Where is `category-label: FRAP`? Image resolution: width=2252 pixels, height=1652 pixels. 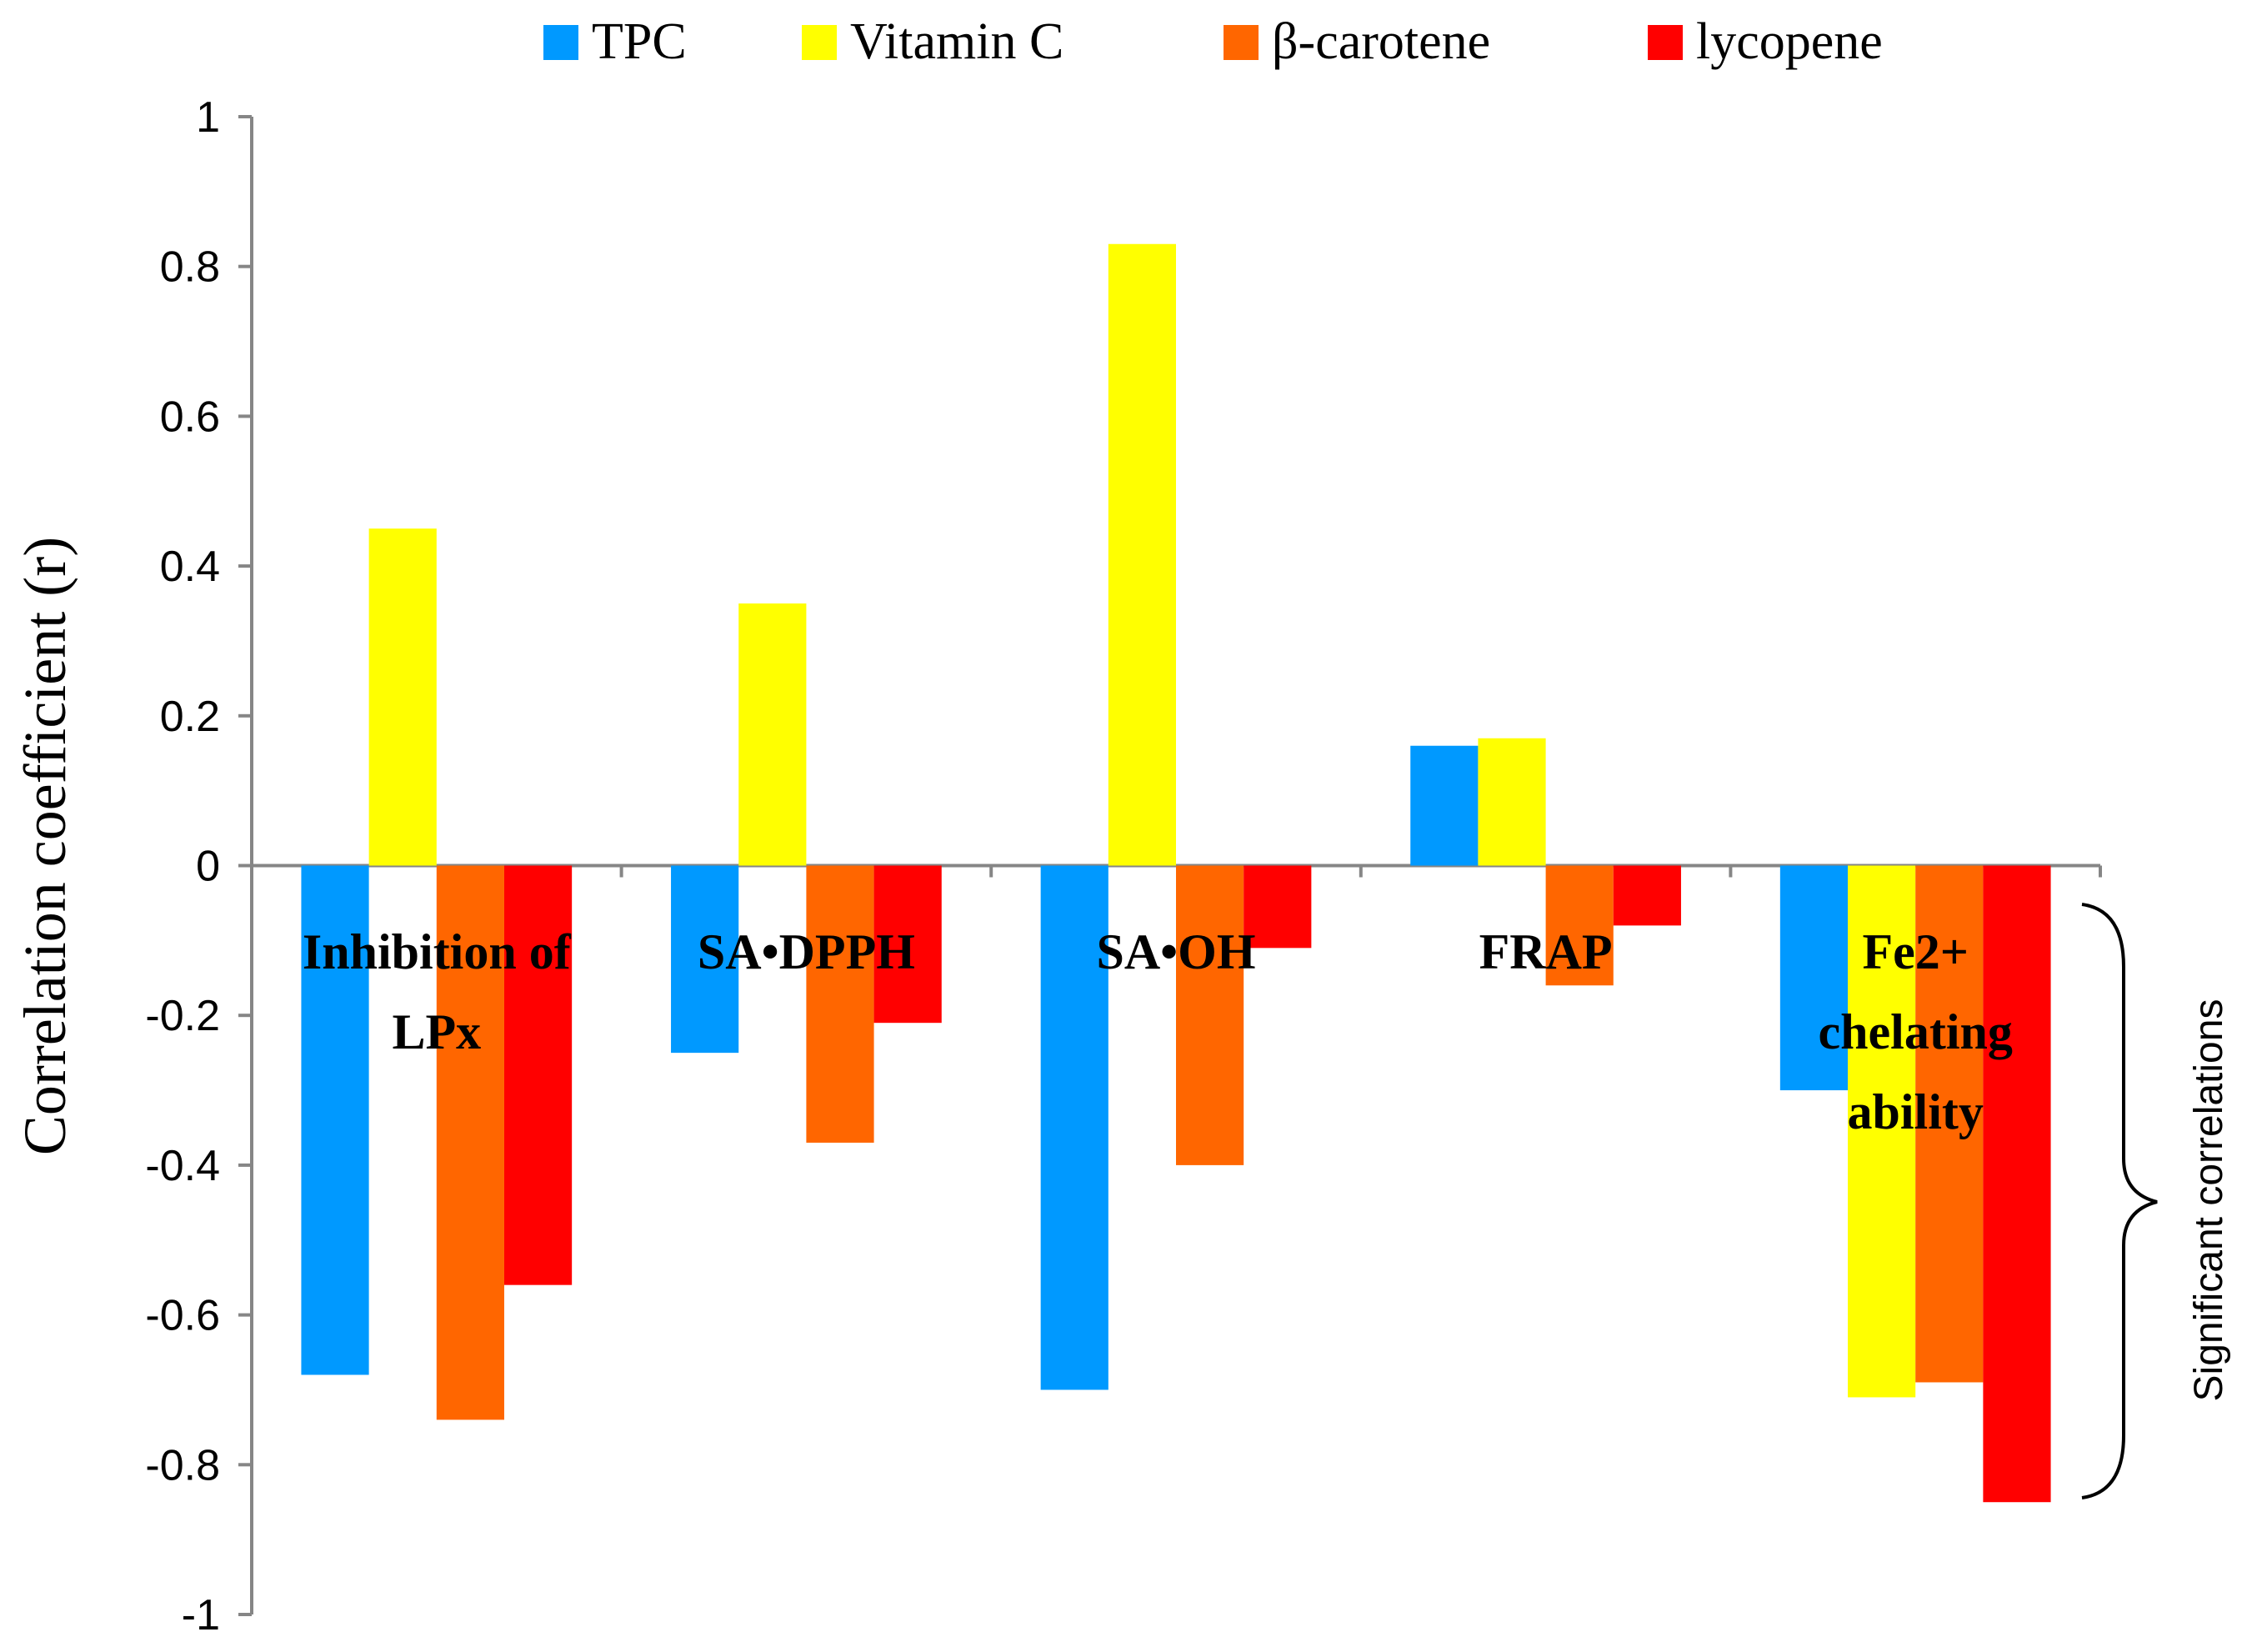 category-label: FRAP is located at coordinates (1546, 951).